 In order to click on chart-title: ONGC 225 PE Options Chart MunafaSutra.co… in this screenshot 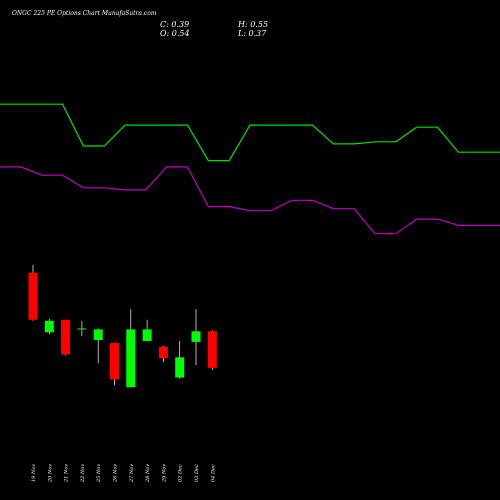, I will do `click(84, 13)`.